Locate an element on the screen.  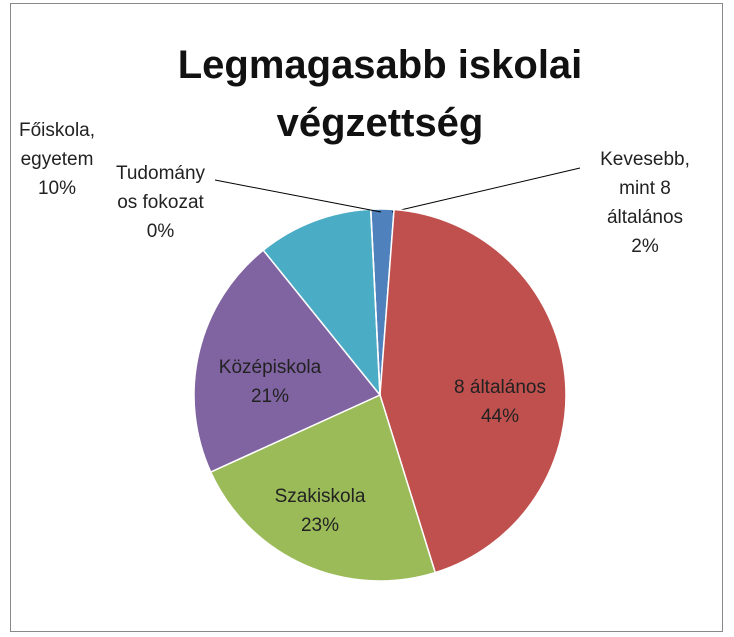
value-label: 44% is located at coordinates (500, 416).